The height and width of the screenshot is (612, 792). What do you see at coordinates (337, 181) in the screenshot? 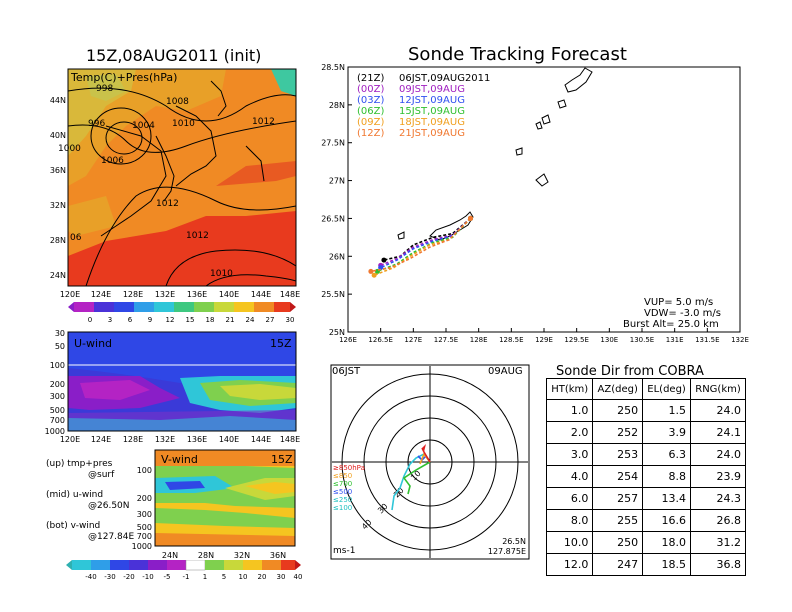
I see `lat-tick: 27N` at bounding box center [337, 181].